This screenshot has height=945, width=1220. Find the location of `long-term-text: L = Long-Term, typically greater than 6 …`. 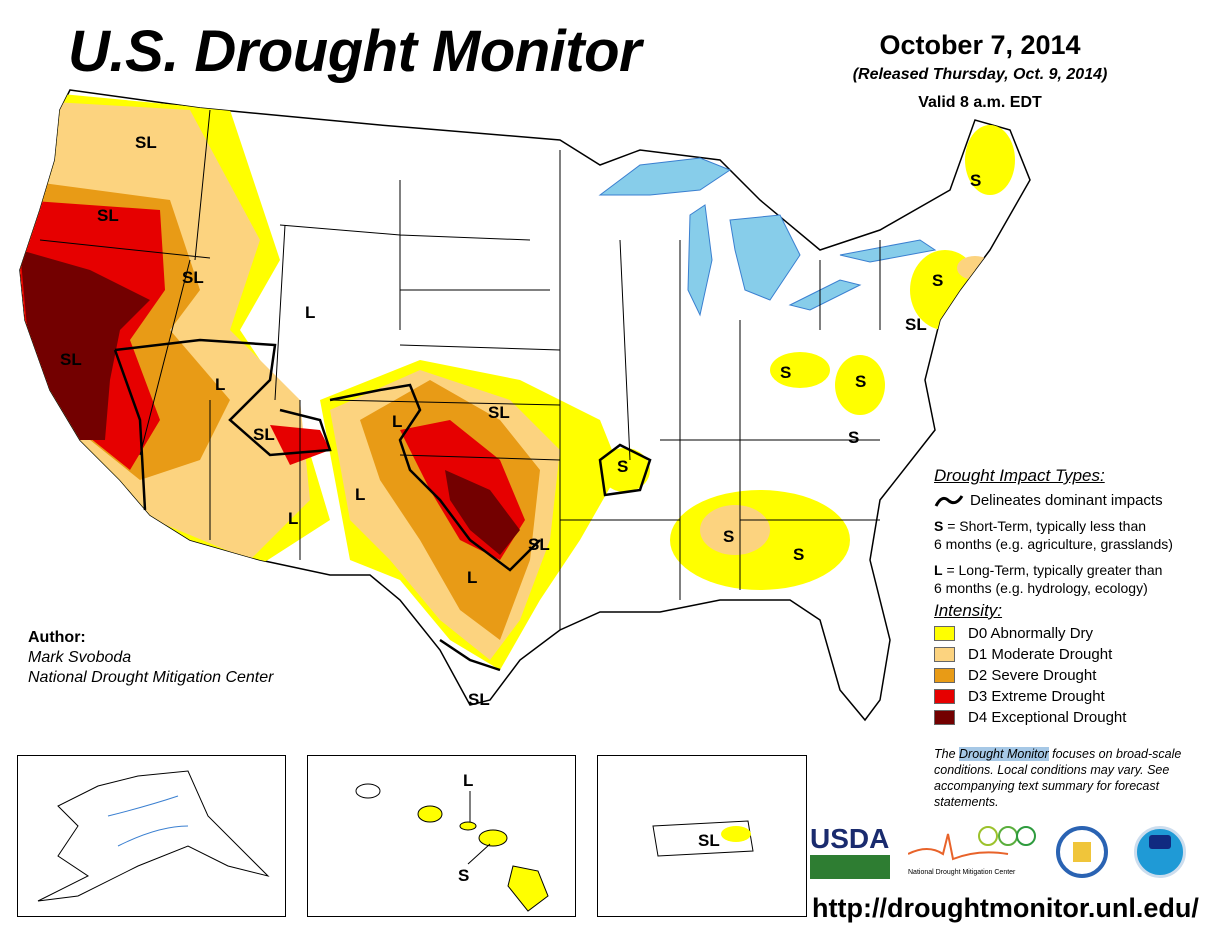

long-term-text: L = Long-Term, typically greater than 6 … is located at coordinates (1074, 579).